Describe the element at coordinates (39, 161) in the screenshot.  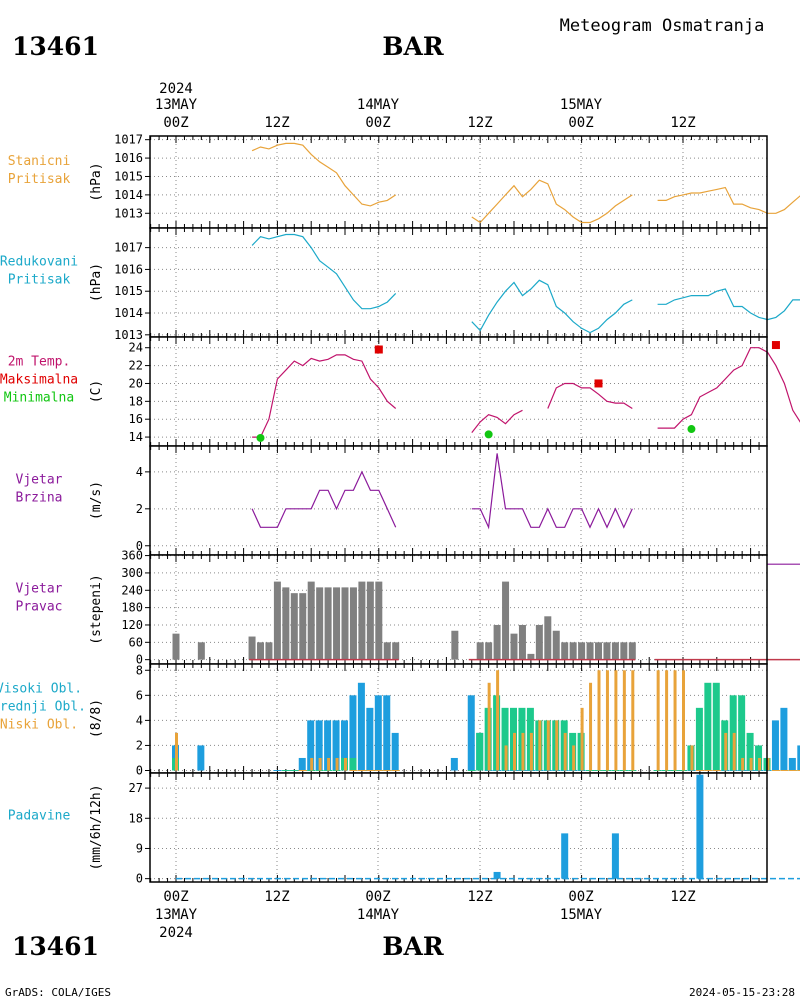
I see `panel-label: Stanicni` at that location.